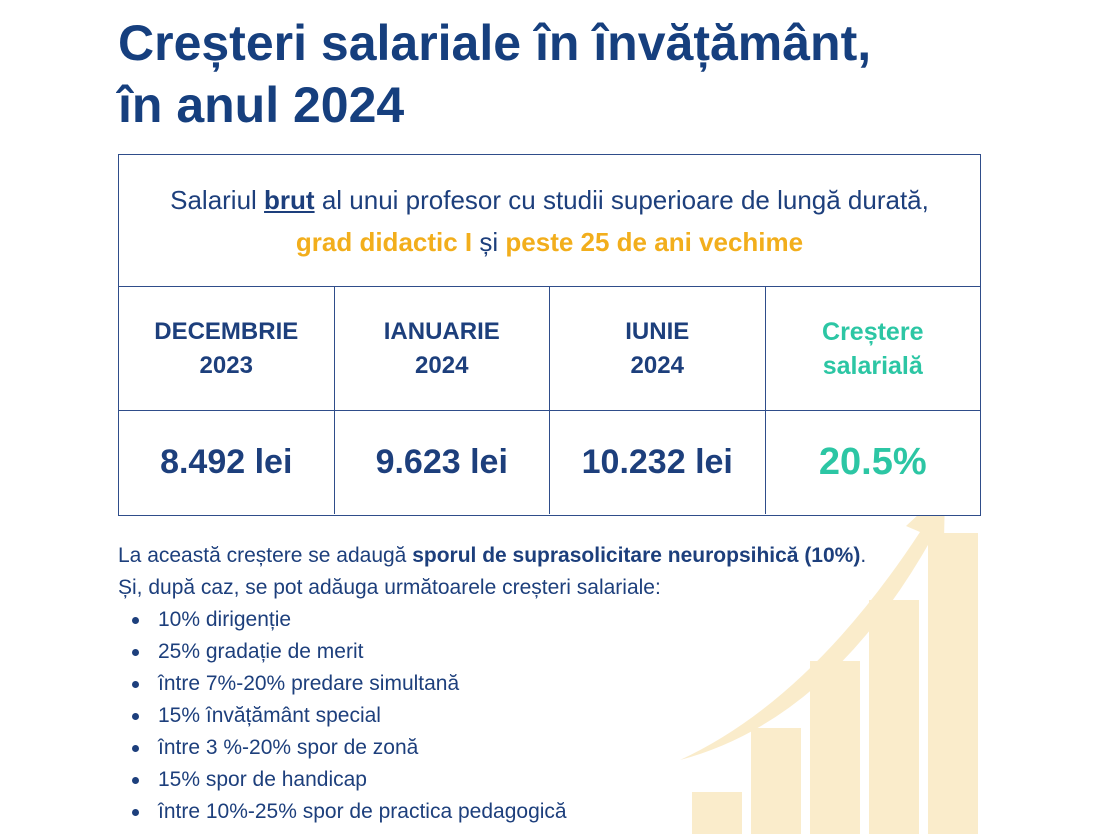 This screenshot has height=834, width=1100. I want to click on title-line-1: Creșteri salariale în învățământ,, so click(495, 43).